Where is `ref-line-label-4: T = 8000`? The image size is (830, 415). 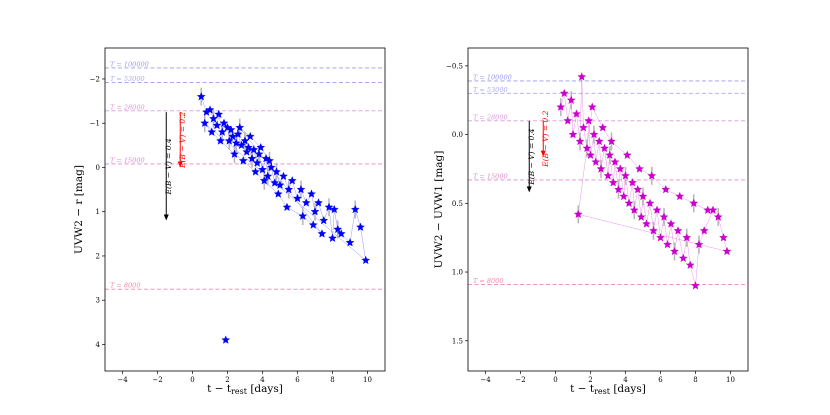 ref-line-label-4: T = 8000 is located at coordinates (488, 281).